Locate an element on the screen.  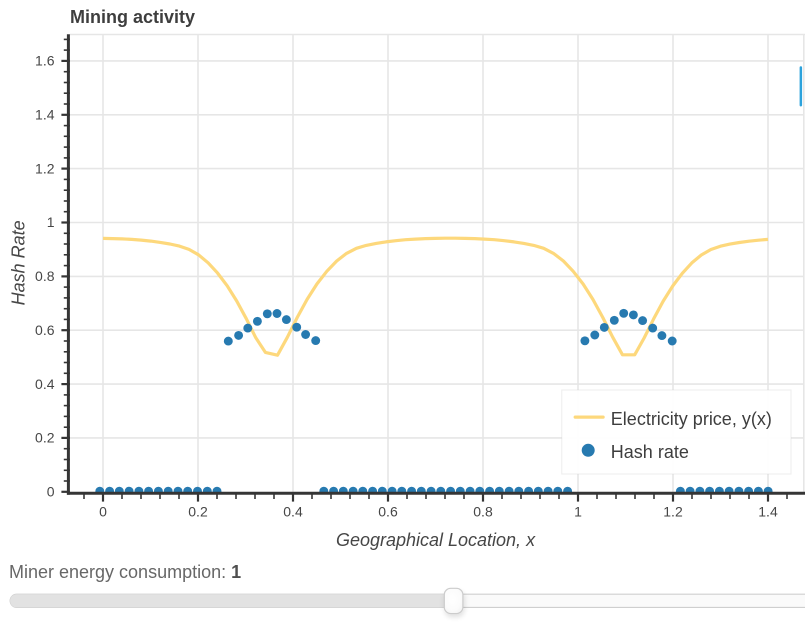
svg-text: 1.6 is located at coordinates (45, 61).